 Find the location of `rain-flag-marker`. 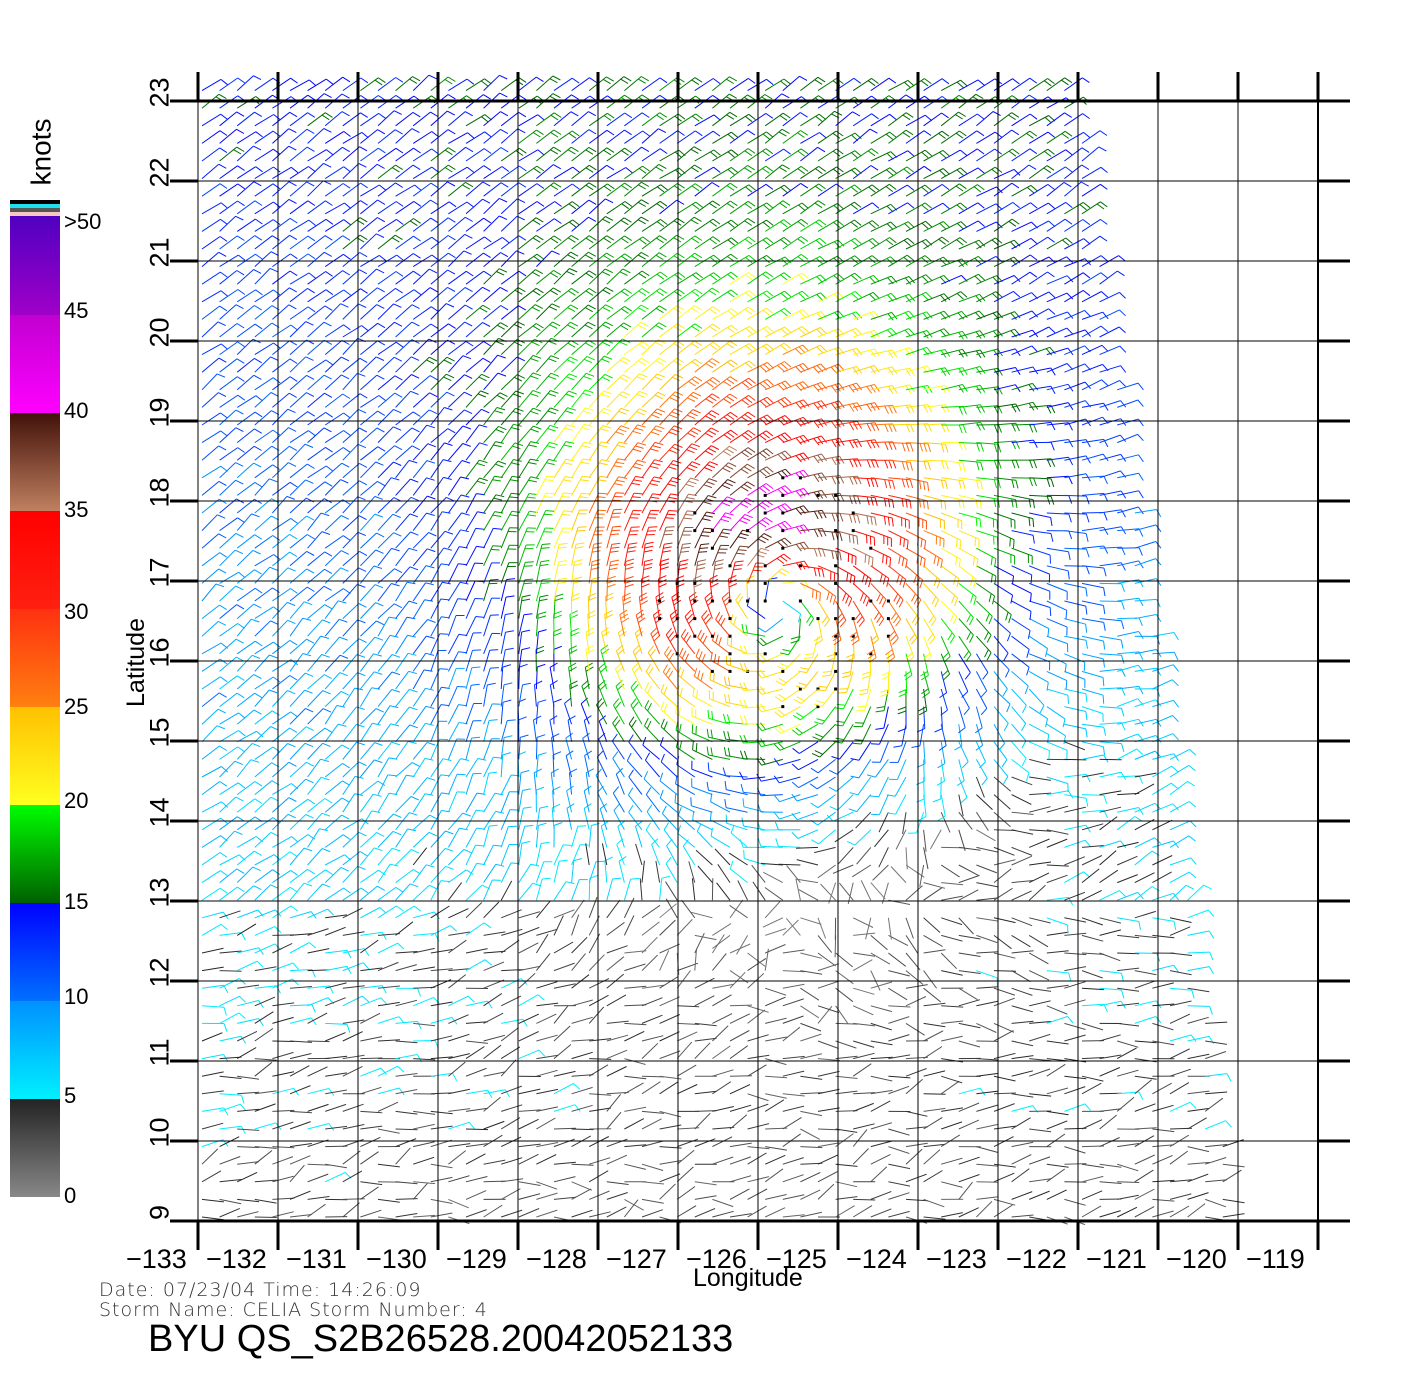

rain-flag-marker is located at coordinates (871, 601).